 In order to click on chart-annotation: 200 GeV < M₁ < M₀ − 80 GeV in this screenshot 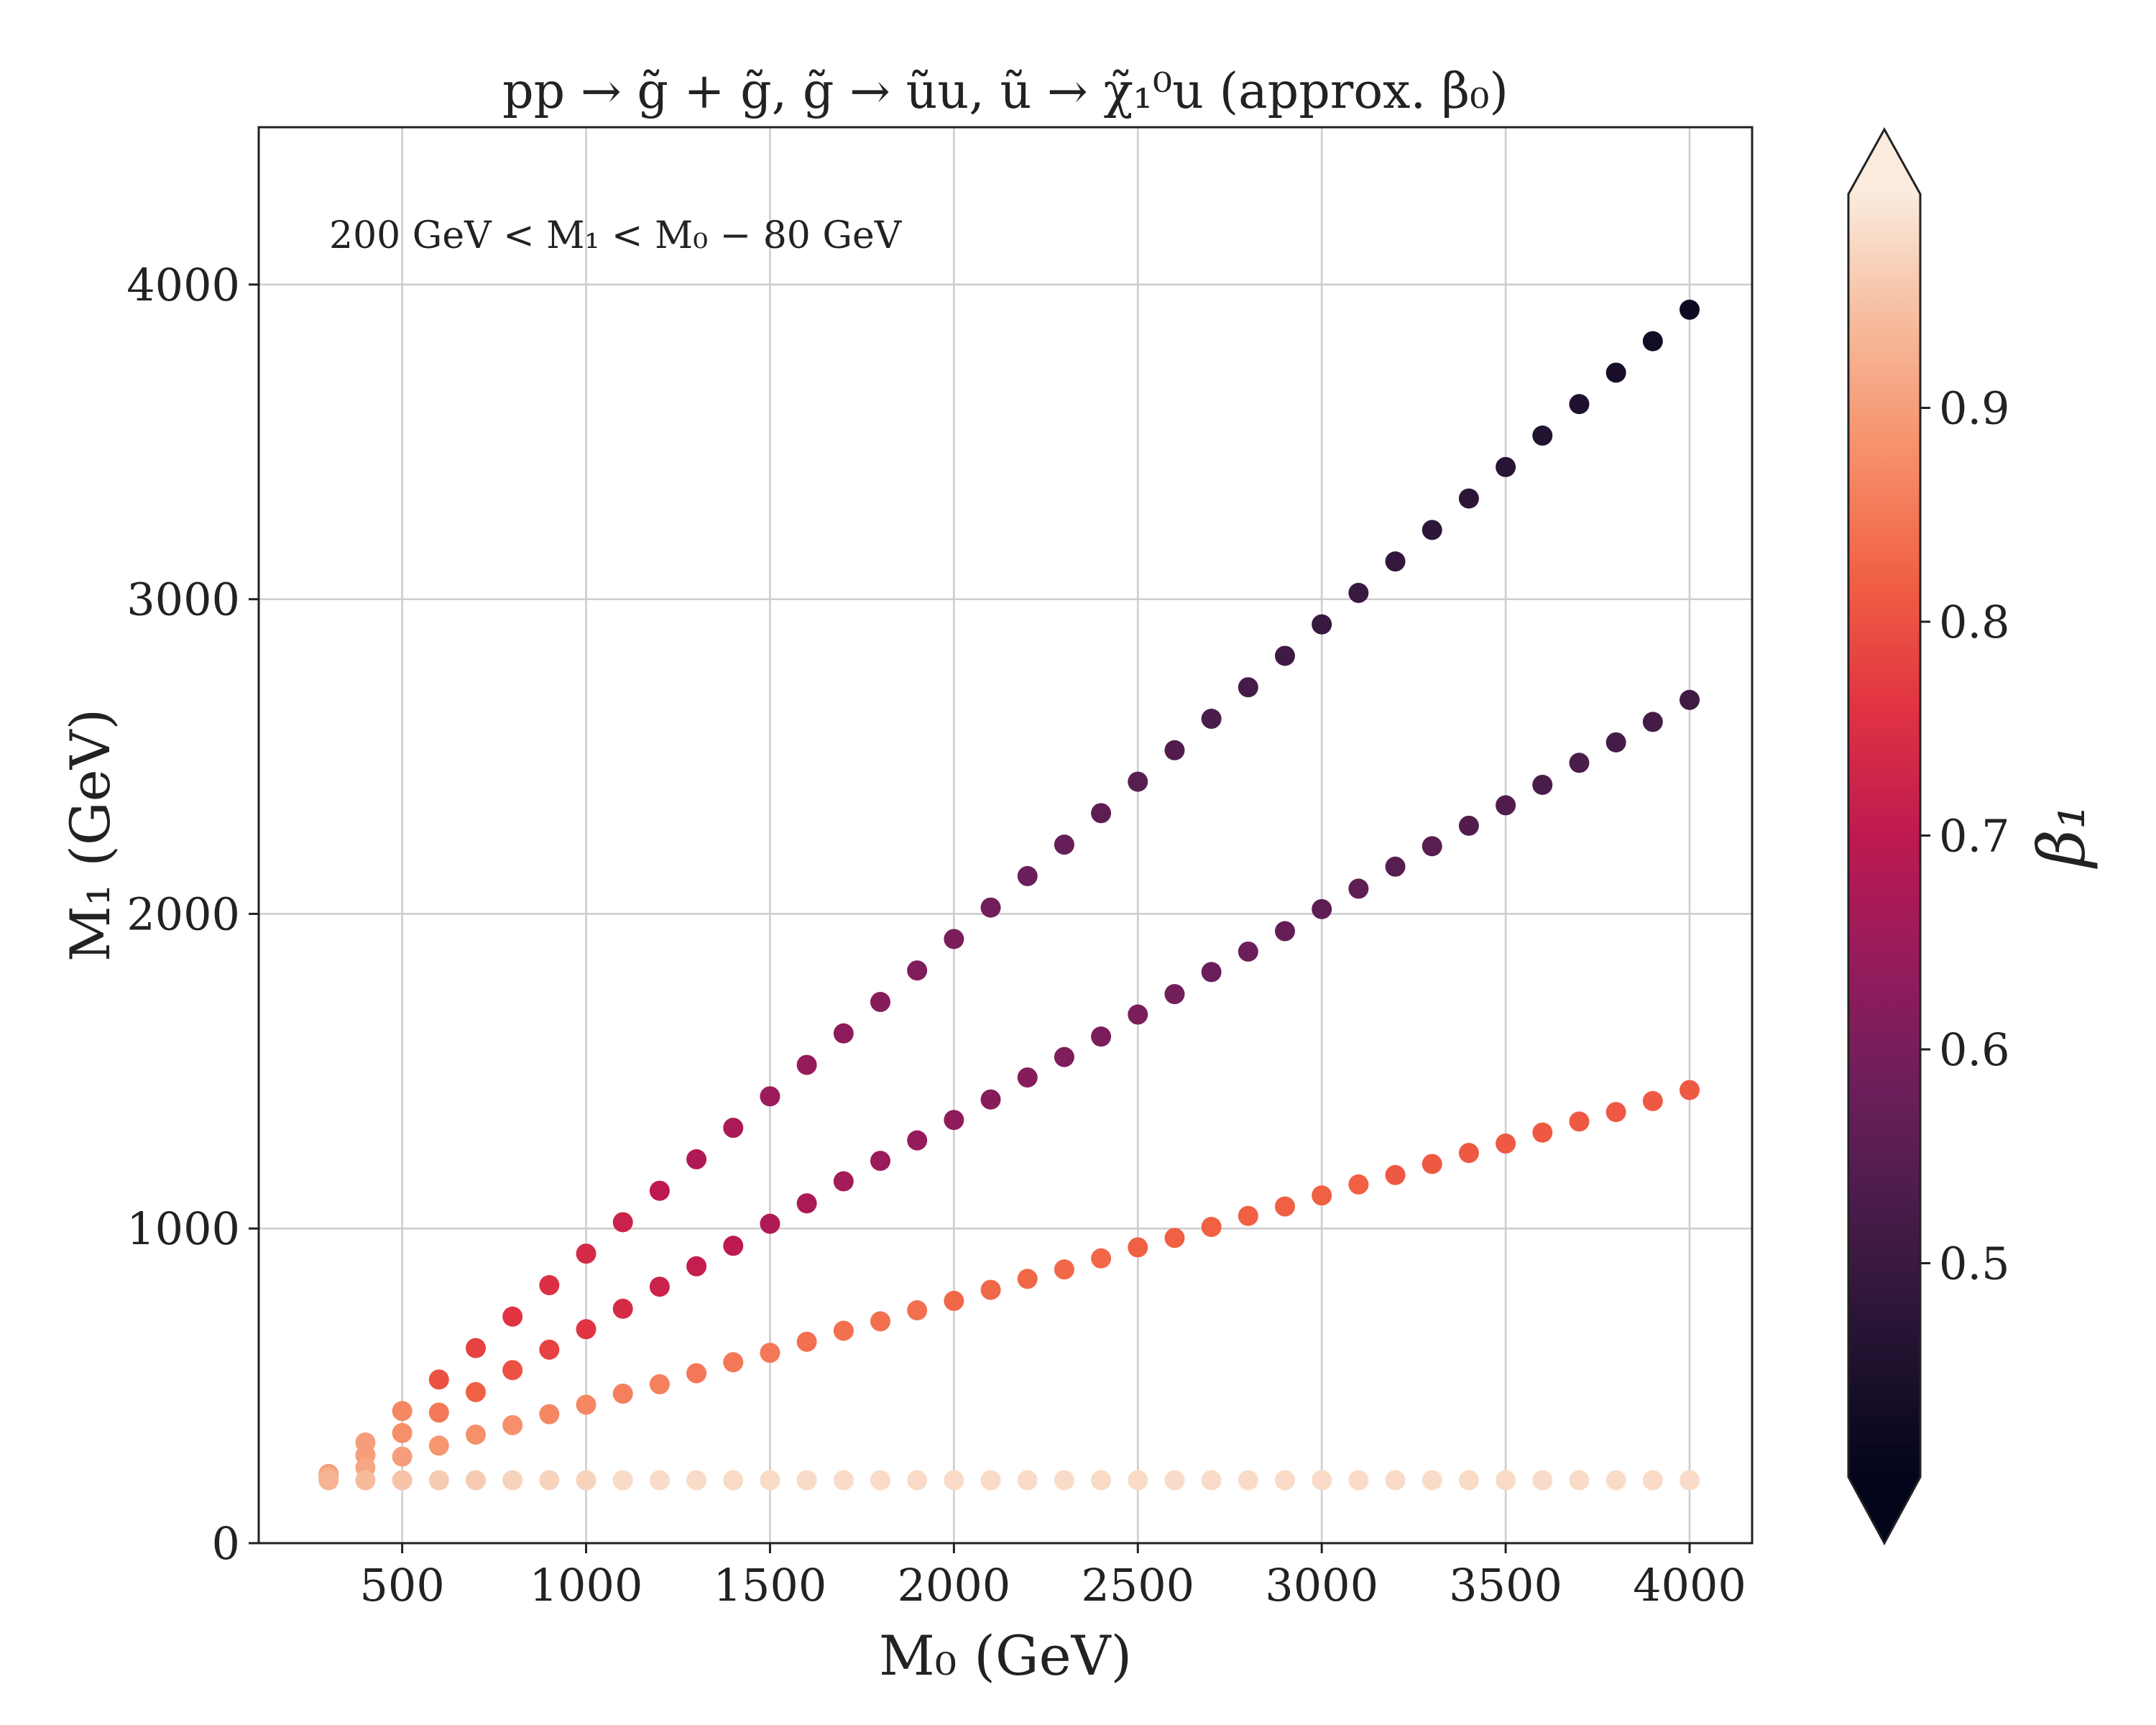, I will do `click(616, 235)`.